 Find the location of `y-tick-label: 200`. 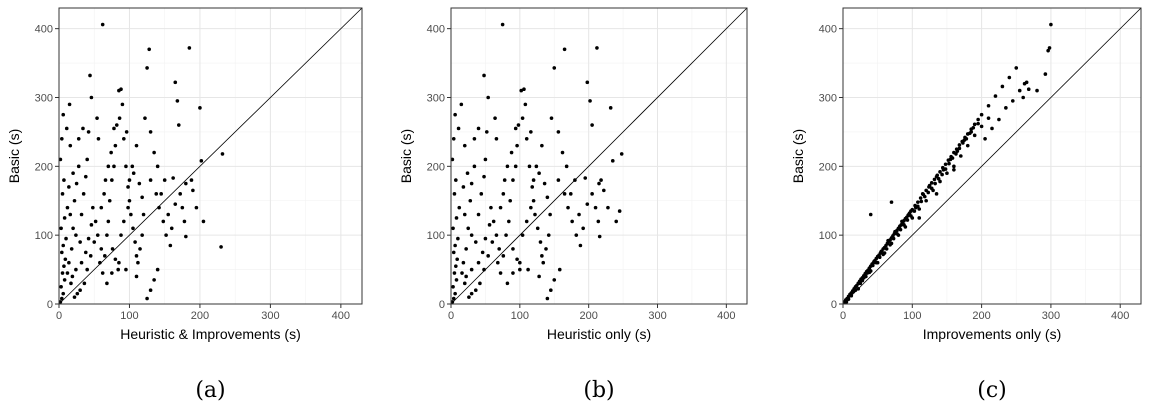

y-tick-label: 200 is located at coordinates (828, 167).